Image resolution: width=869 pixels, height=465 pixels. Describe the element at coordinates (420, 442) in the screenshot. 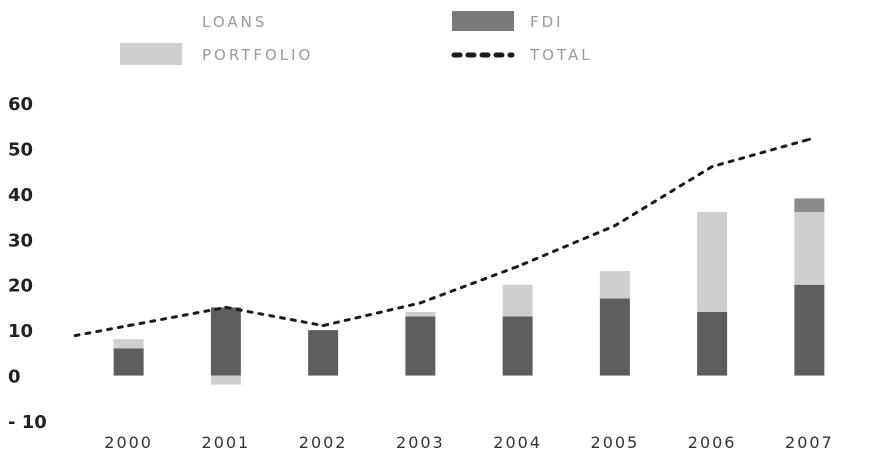

I see `x-tick-label: 2003` at that location.